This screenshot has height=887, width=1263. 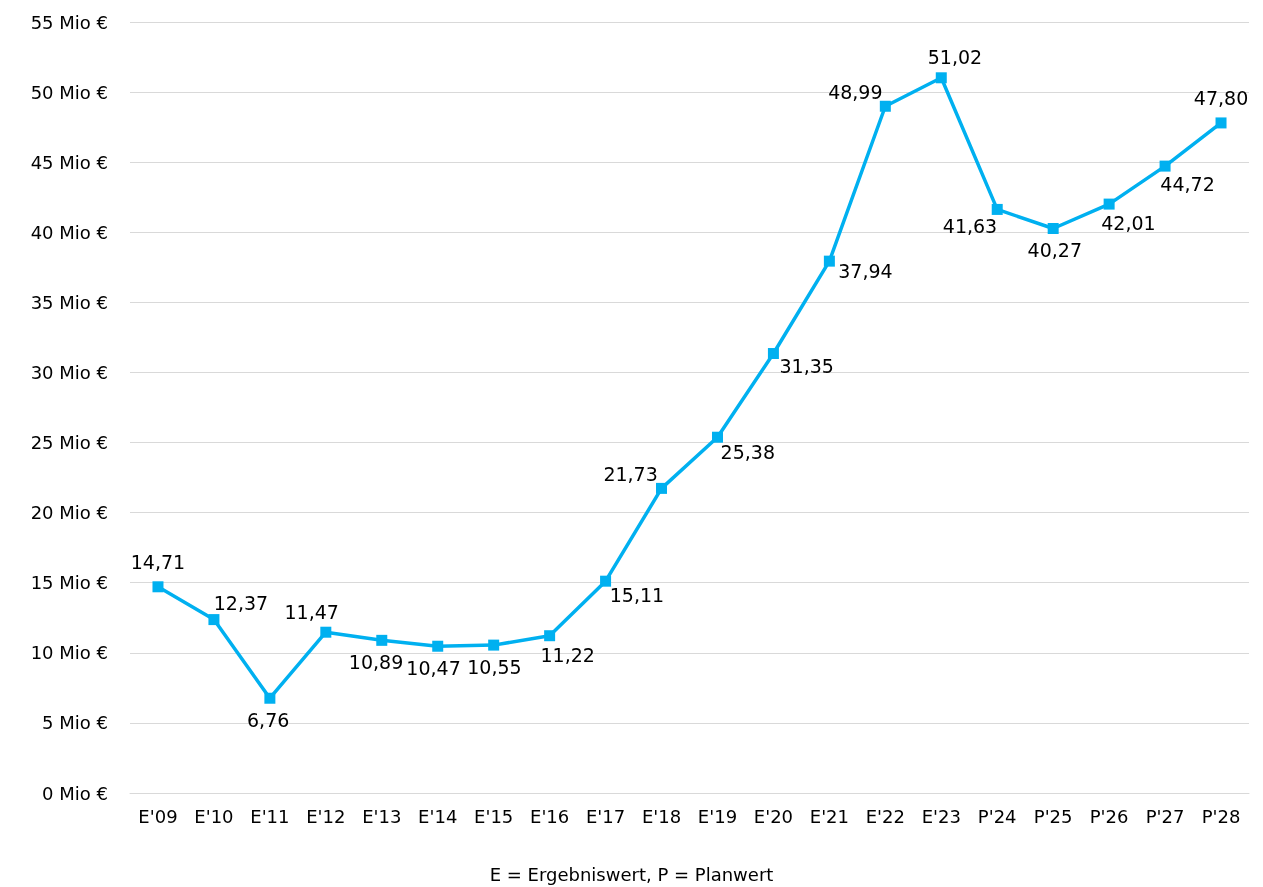 What do you see at coordinates (69, 372) in the screenshot?
I see `y-tick-label: 30 Mio €` at bounding box center [69, 372].